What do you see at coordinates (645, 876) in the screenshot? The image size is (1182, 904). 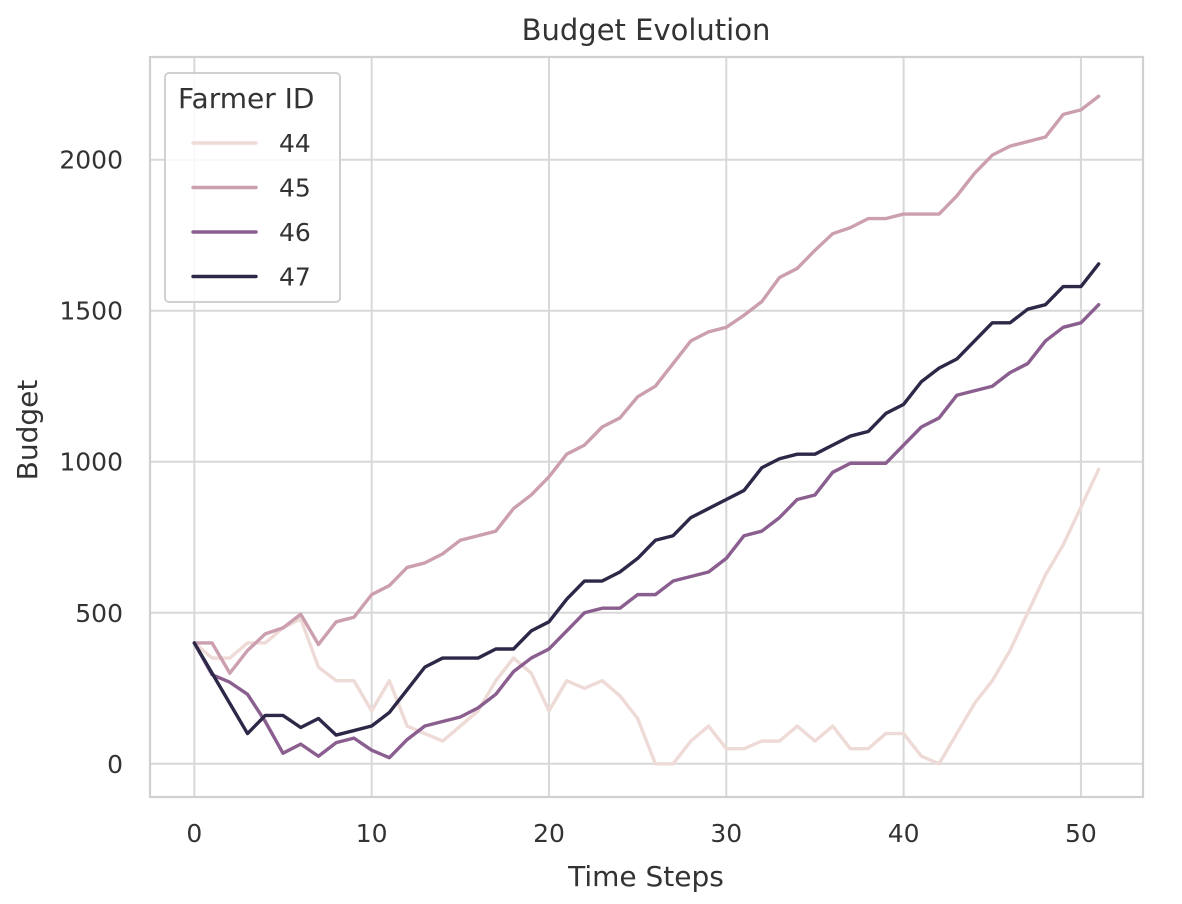 I see `x-axis-label: Time Steps` at bounding box center [645, 876].